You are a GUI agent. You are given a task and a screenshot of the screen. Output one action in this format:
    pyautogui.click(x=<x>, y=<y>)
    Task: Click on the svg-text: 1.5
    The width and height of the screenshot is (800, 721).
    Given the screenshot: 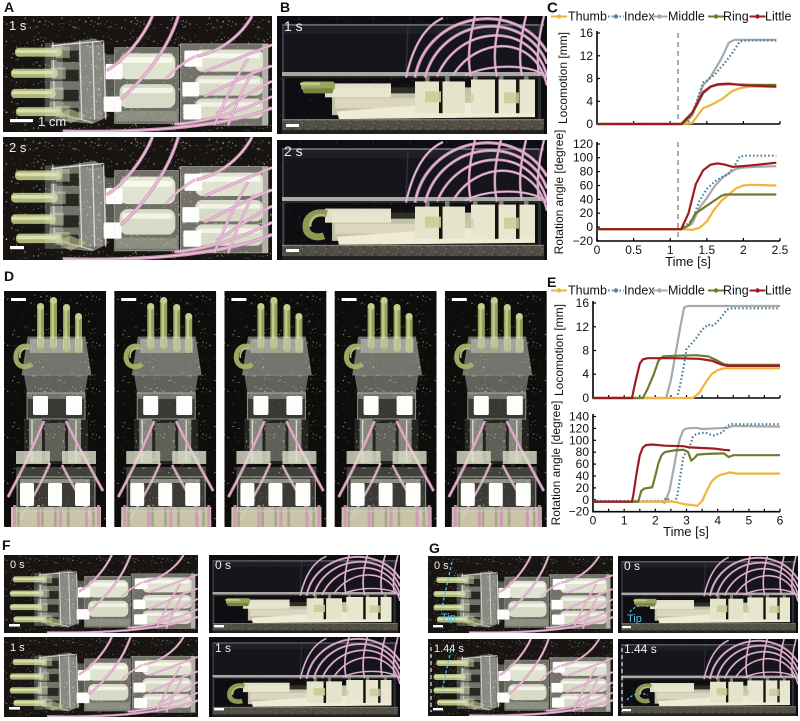 What is the action you would take?
    pyautogui.click(x=706, y=250)
    